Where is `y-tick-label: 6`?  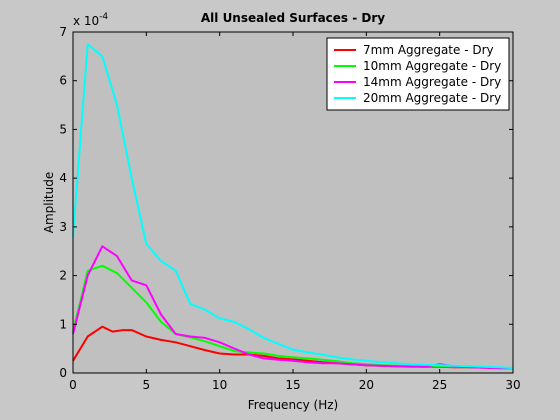
y-tick-label: 6 is located at coordinates (63, 81).